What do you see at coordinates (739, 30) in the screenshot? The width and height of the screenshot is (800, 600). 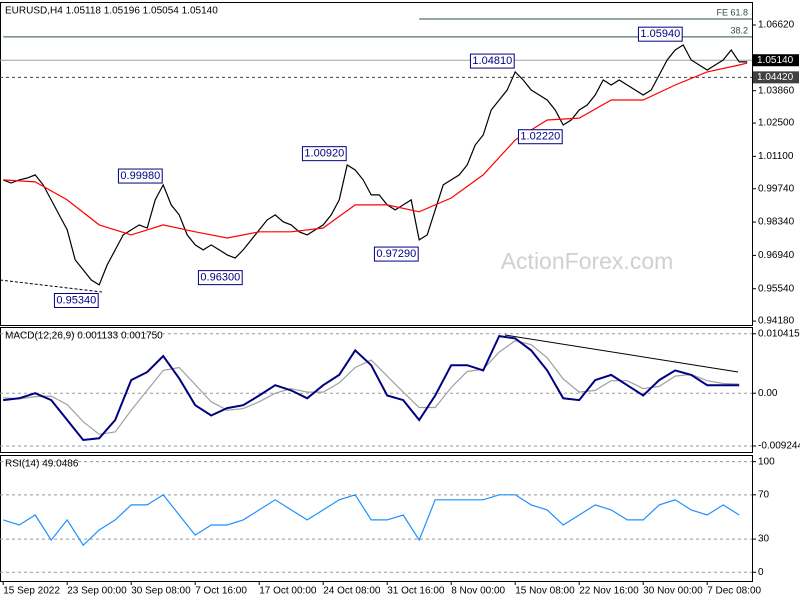 I see `fib-label: 38.2` at bounding box center [739, 30].